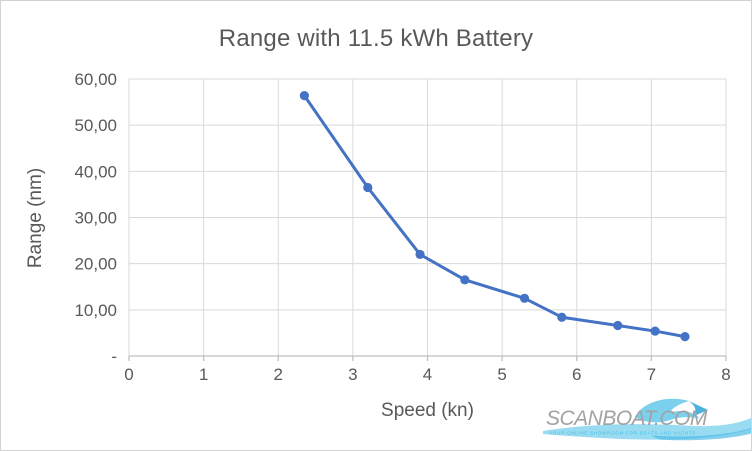 This screenshot has height=451, width=752. I want to click on y-tick-label: -, so click(114, 356).